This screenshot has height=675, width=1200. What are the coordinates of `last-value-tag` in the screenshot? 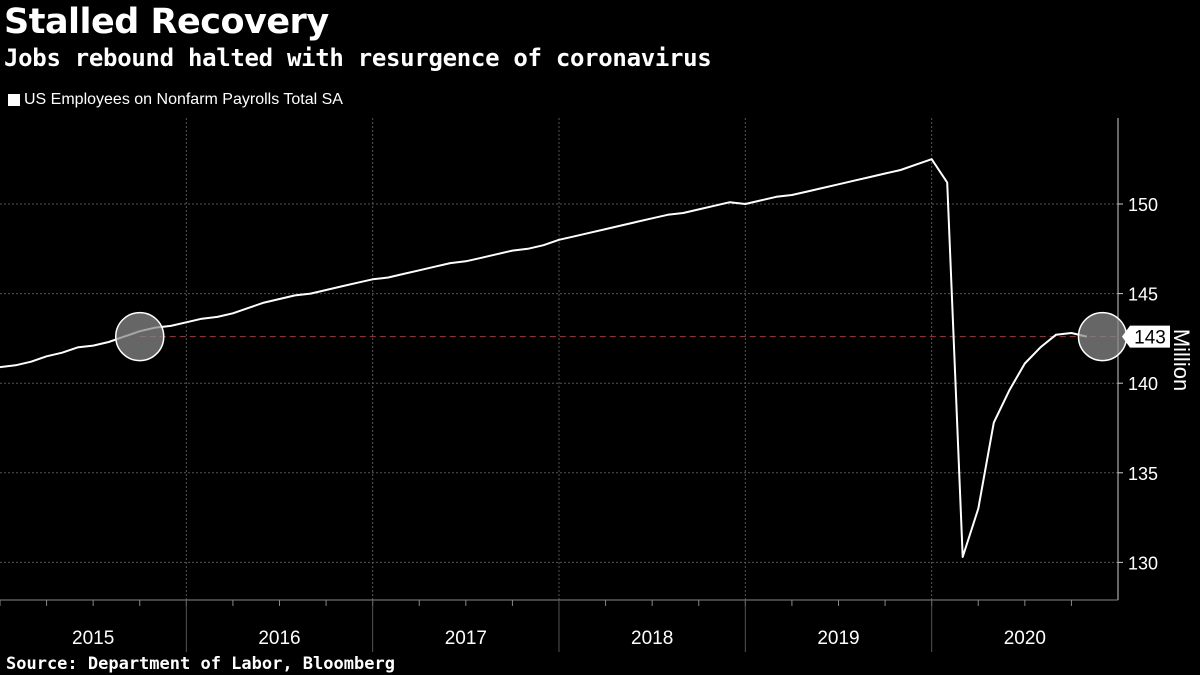 It's located at (1146, 336).